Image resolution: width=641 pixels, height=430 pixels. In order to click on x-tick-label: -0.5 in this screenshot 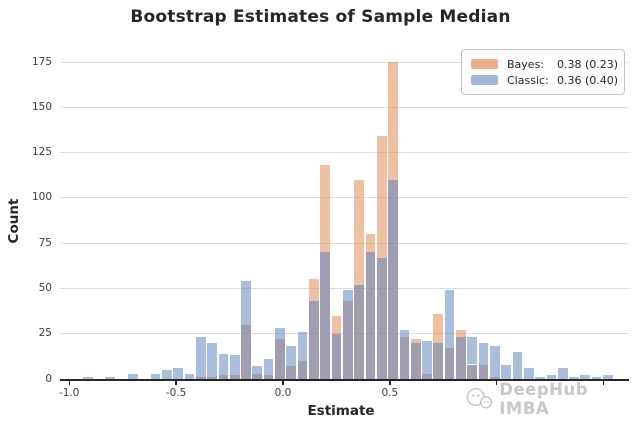, I will do `click(176, 393)`.